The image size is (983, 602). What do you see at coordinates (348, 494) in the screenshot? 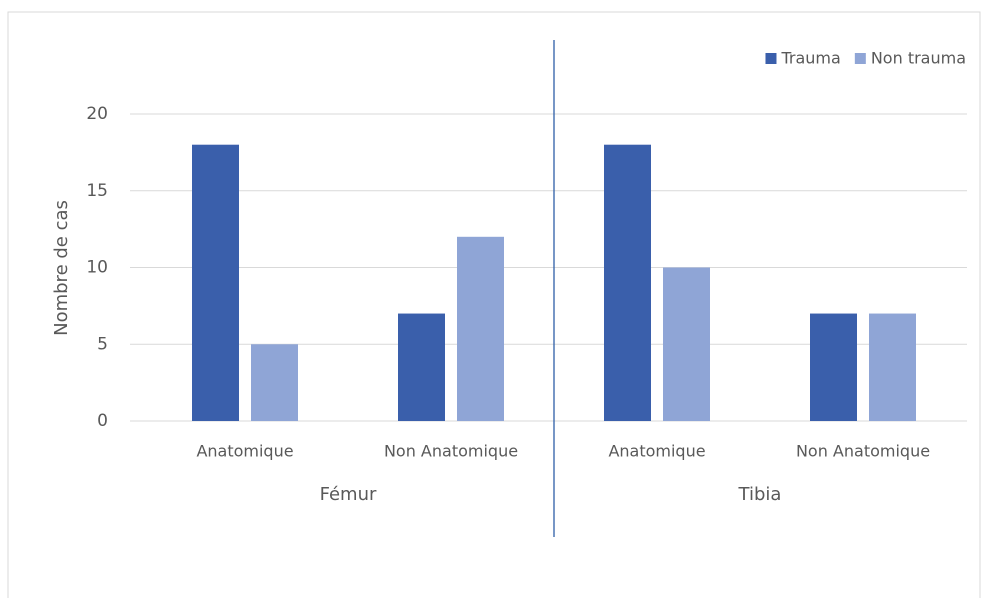
I see `group-label: Fémur` at bounding box center [348, 494].